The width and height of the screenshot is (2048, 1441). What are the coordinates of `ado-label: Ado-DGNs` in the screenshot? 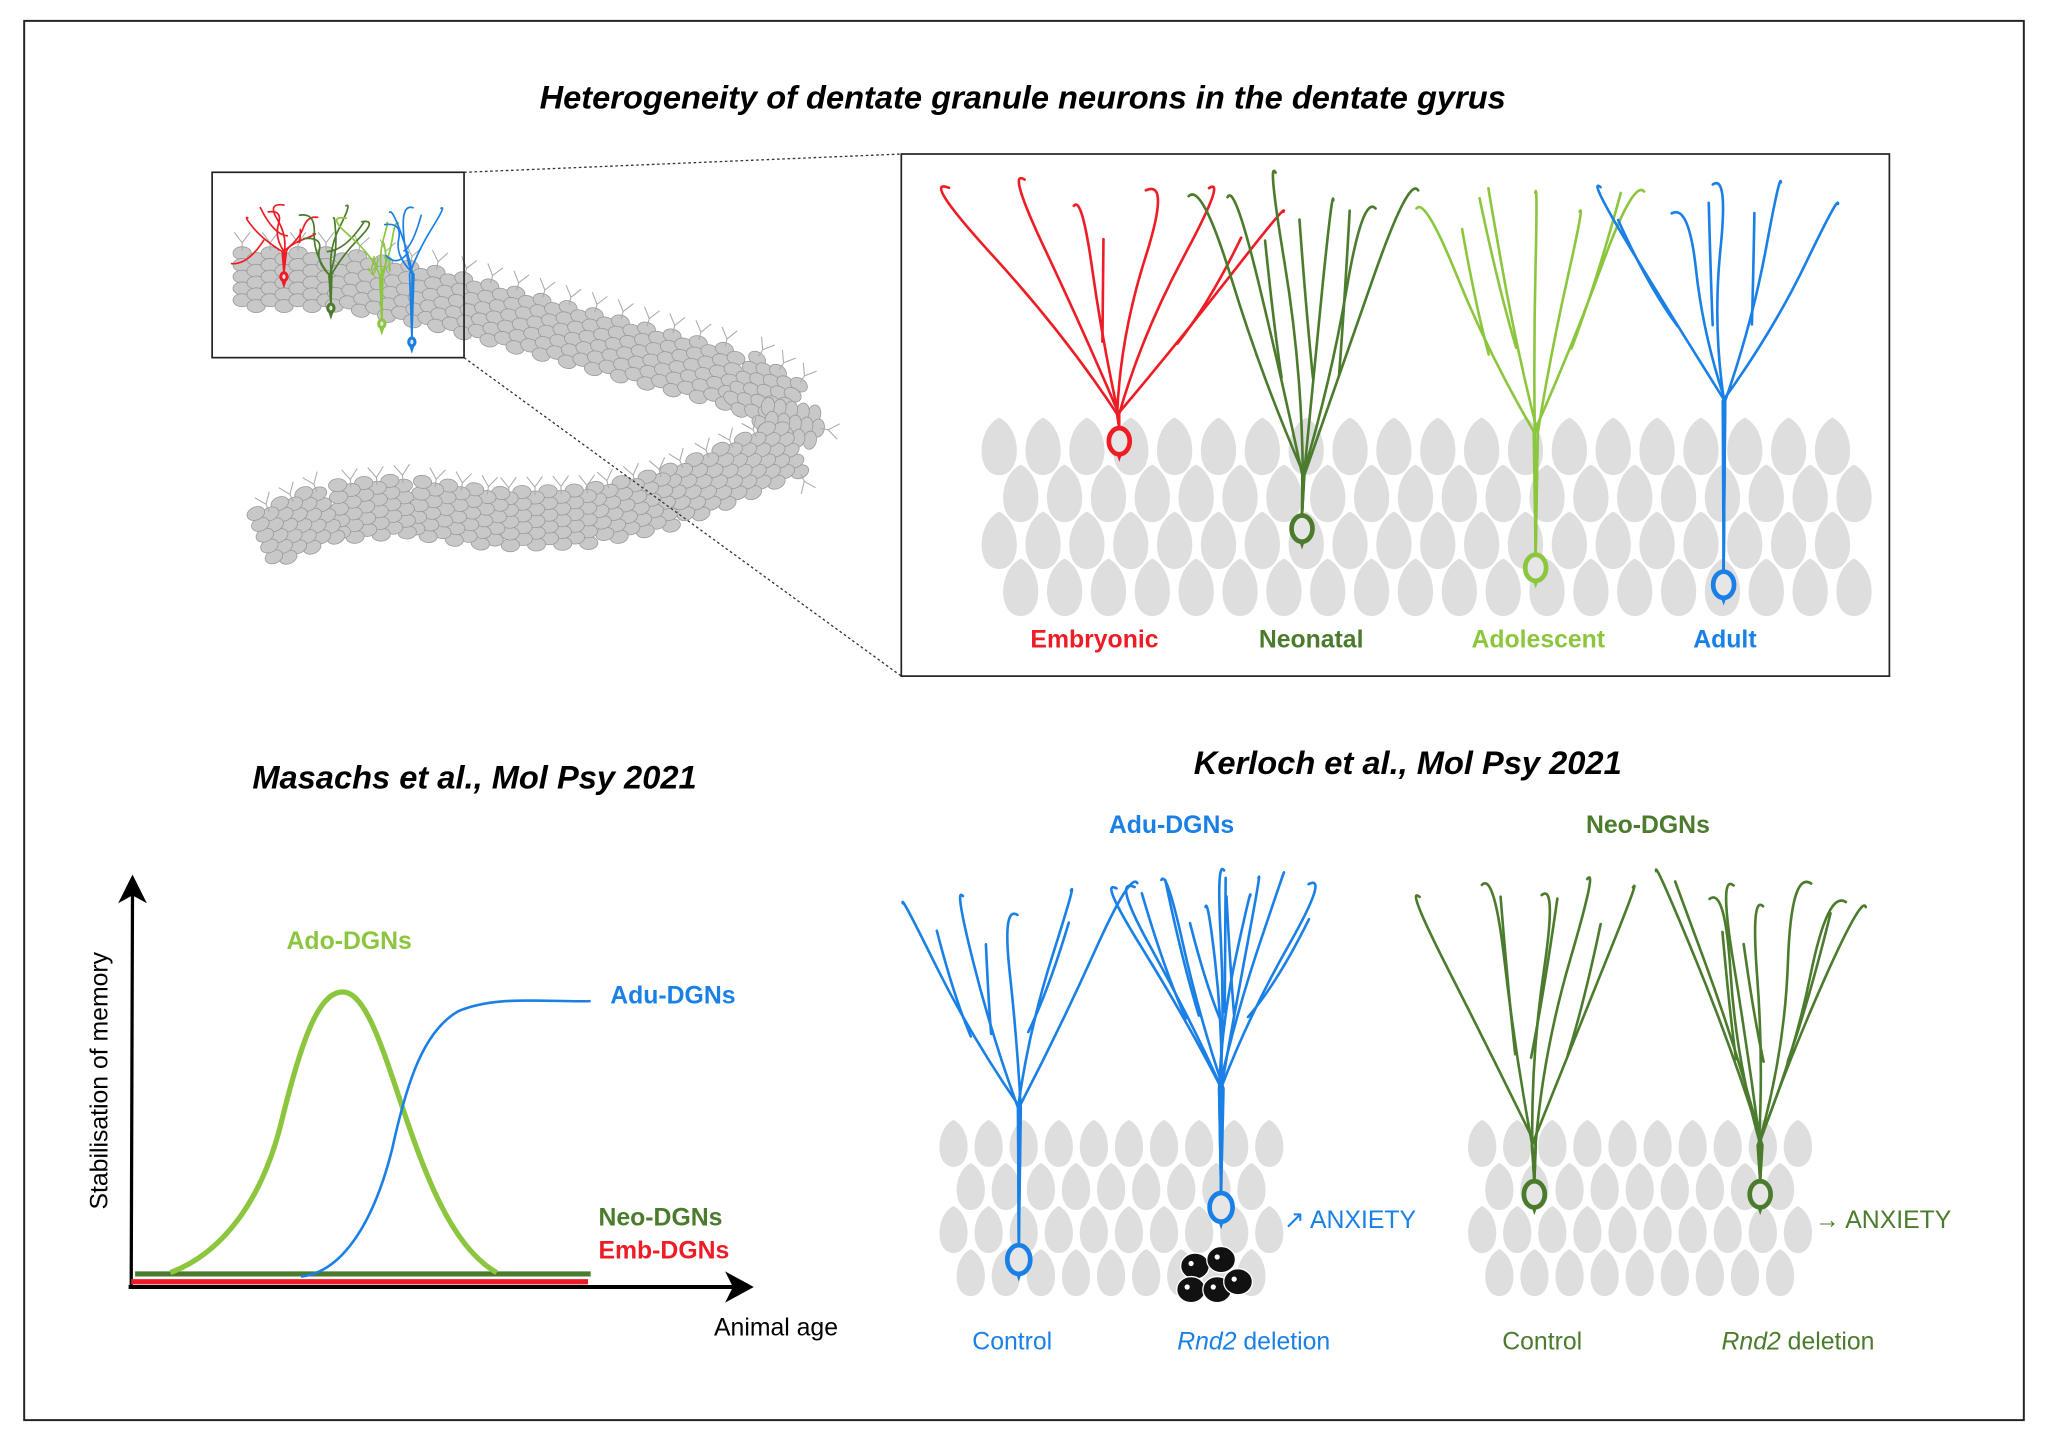 It's located at (349, 941).